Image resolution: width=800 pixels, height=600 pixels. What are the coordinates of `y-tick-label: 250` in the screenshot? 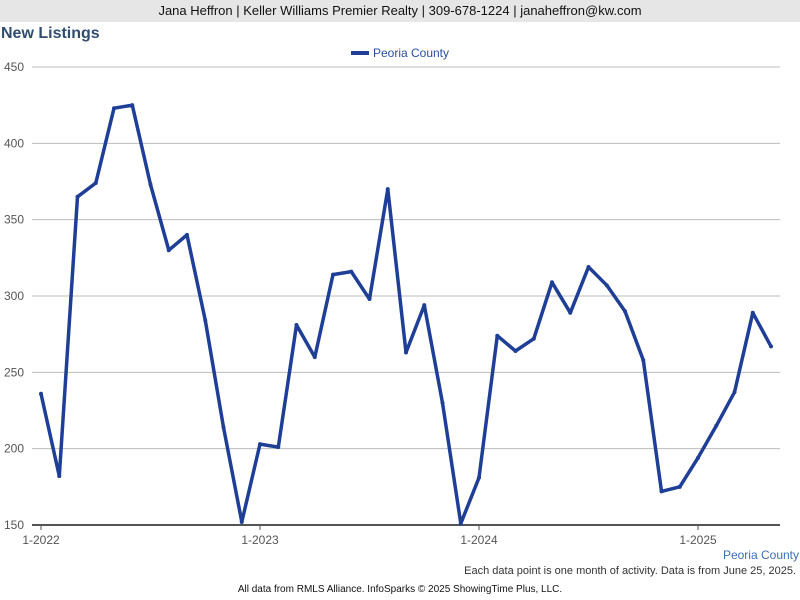 It's located at (14, 372).